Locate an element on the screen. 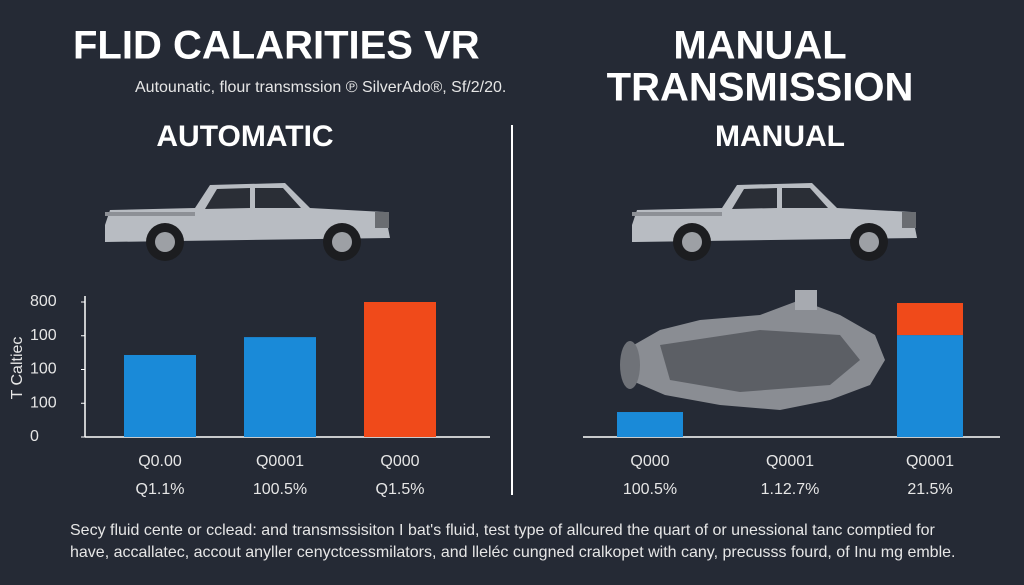 The width and height of the screenshot is (1024, 585). title: FLID CALARITIES VR is located at coordinates (276, 46).